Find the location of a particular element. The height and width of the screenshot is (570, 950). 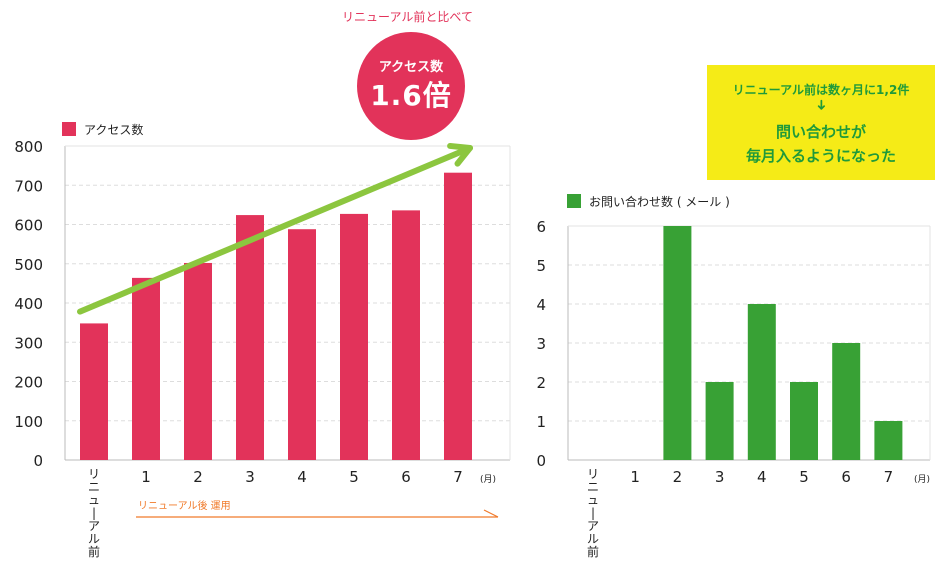

inquiry-y-tick-label: 0 is located at coordinates (541, 461).